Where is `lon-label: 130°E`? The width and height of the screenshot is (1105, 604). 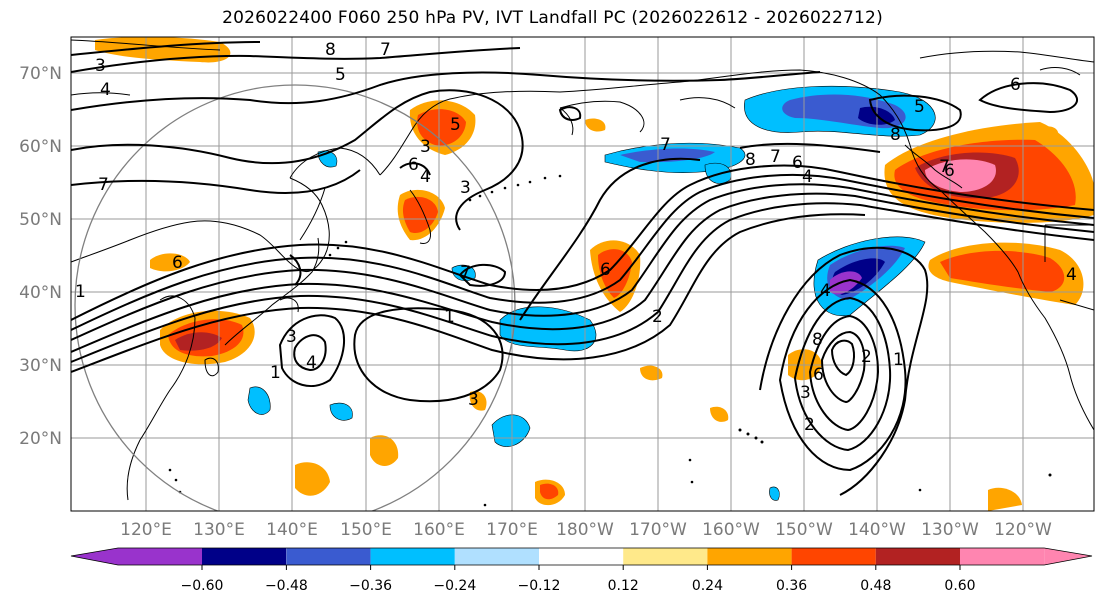 lon-label: 130°E is located at coordinates (219, 530).